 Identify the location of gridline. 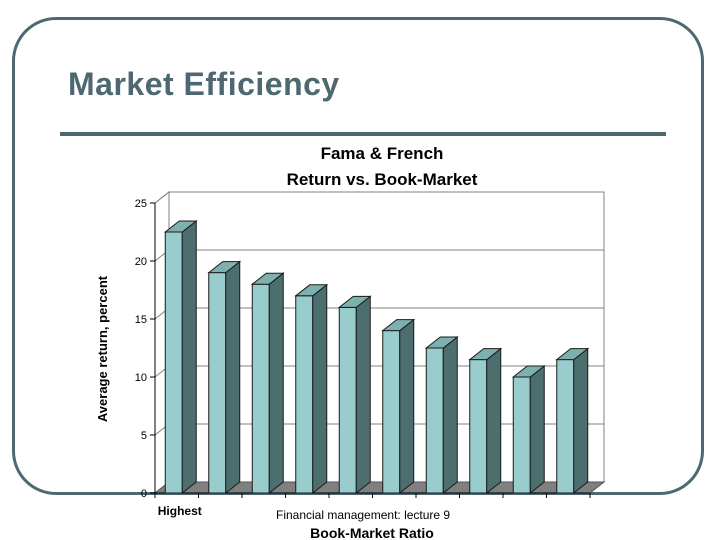
(379, 197).